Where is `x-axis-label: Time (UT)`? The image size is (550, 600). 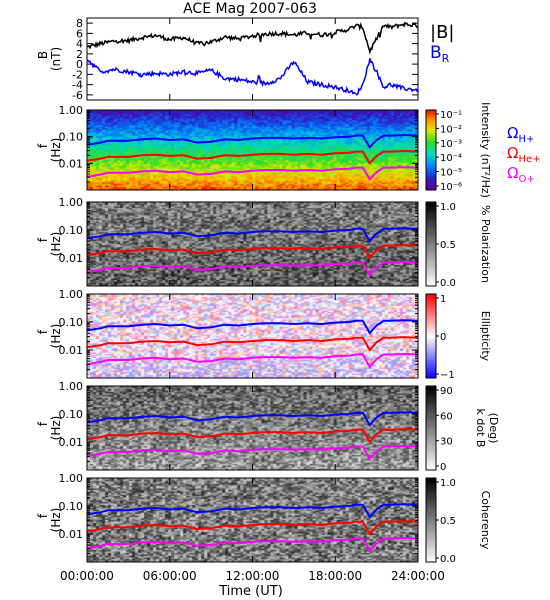 x-axis-label: Time (UT) is located at coordinates (250, 591).